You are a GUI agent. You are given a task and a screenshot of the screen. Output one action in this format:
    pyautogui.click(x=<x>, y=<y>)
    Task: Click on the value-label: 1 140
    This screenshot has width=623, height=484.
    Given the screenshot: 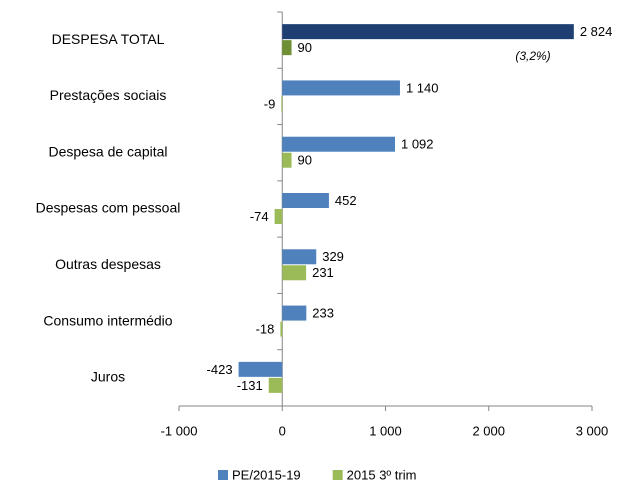 What is the action you would take?
    pyautogui.click(x=422, y=87)
    